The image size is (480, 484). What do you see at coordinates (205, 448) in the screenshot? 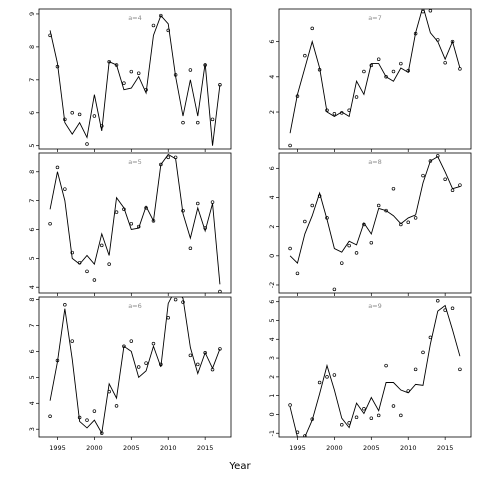
I see `x-tick-label: 2015` at bounding box center [205, 448].